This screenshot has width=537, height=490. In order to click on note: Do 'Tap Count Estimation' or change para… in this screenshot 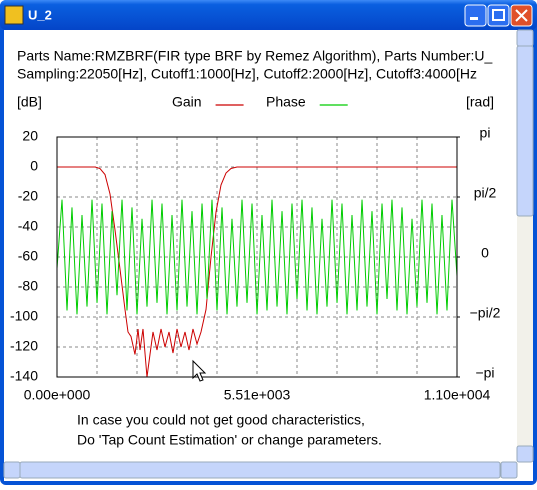, I will do `click(229, 440)`.